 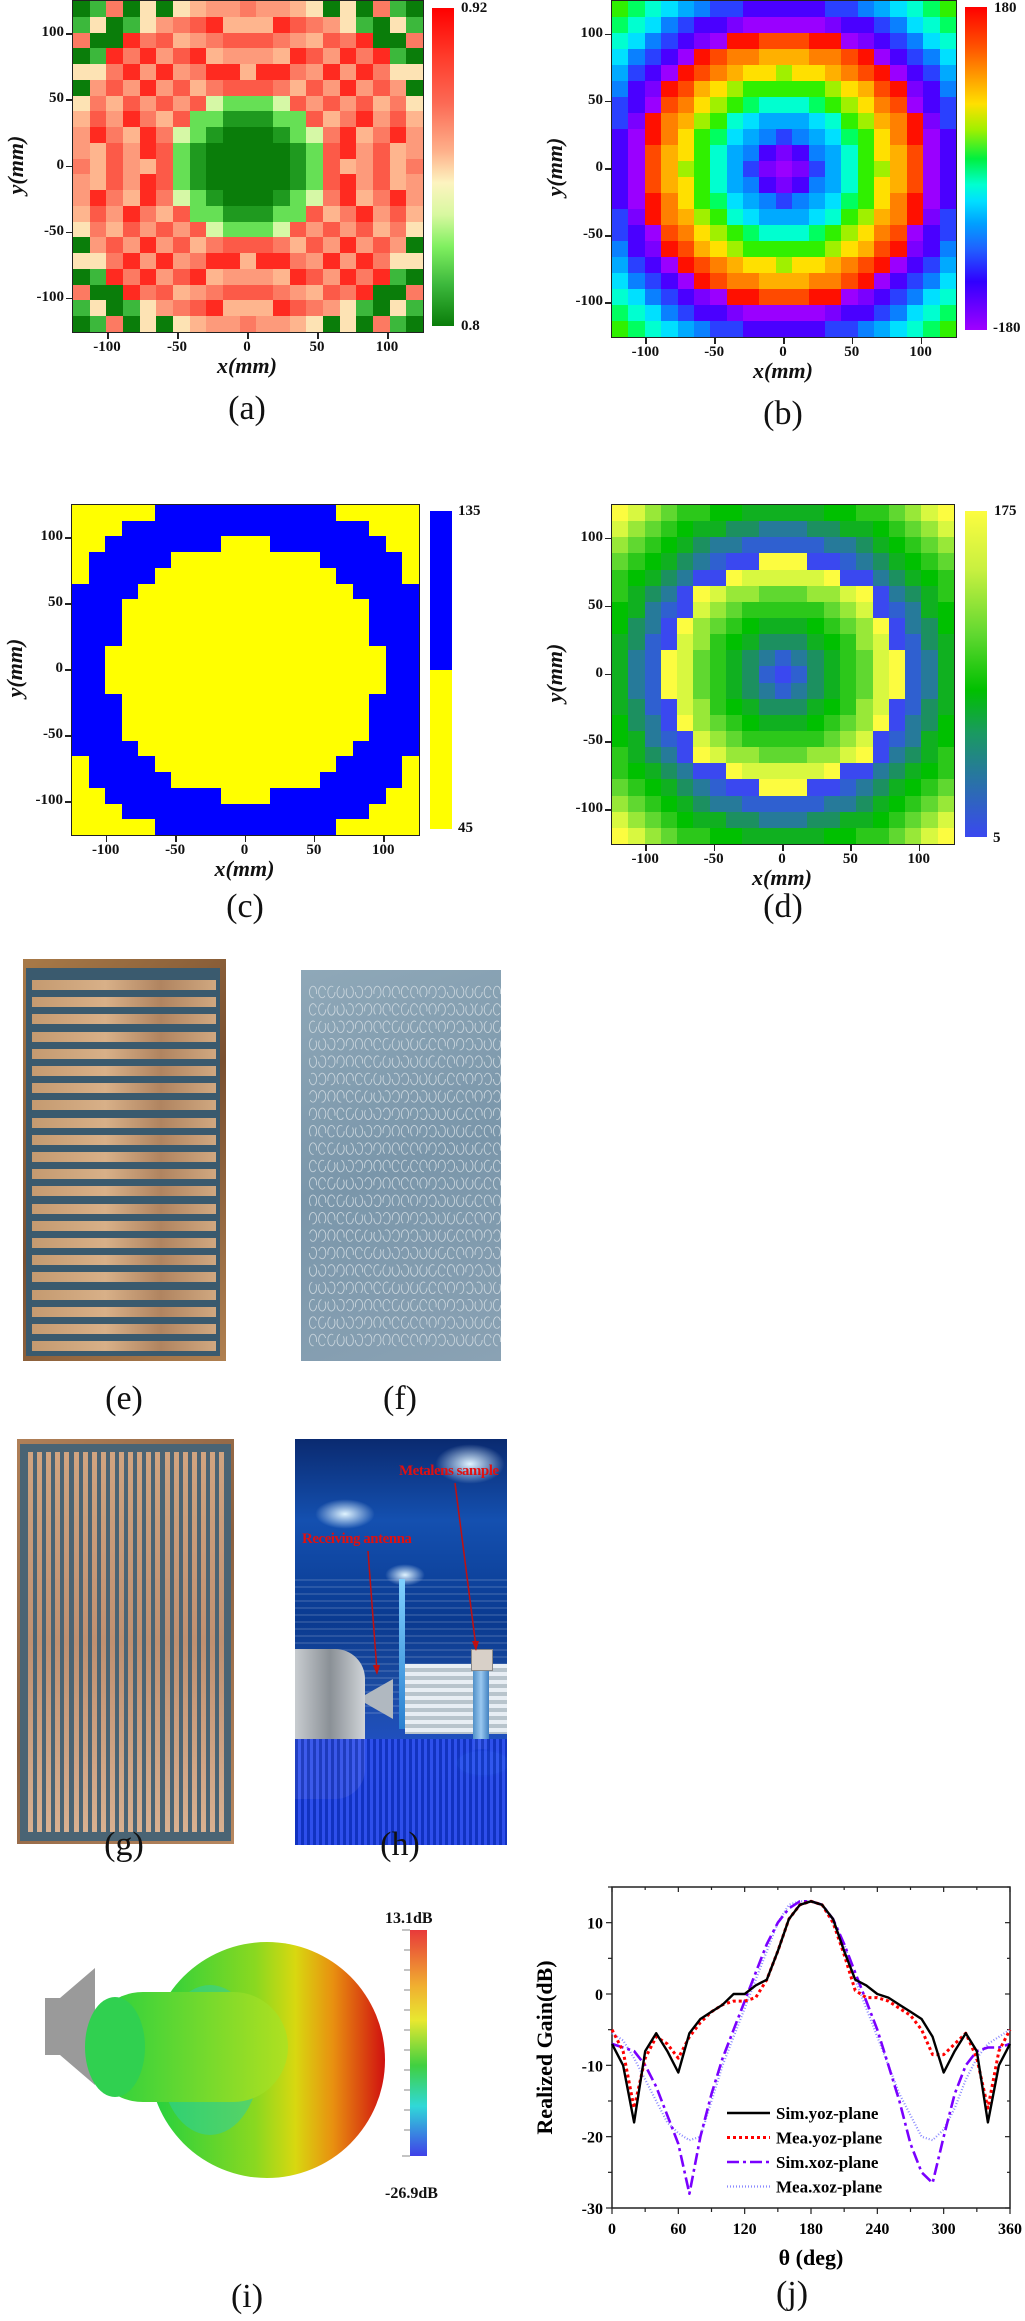 I want to click on x-tick-label: -50, so click(x=177, y=347).